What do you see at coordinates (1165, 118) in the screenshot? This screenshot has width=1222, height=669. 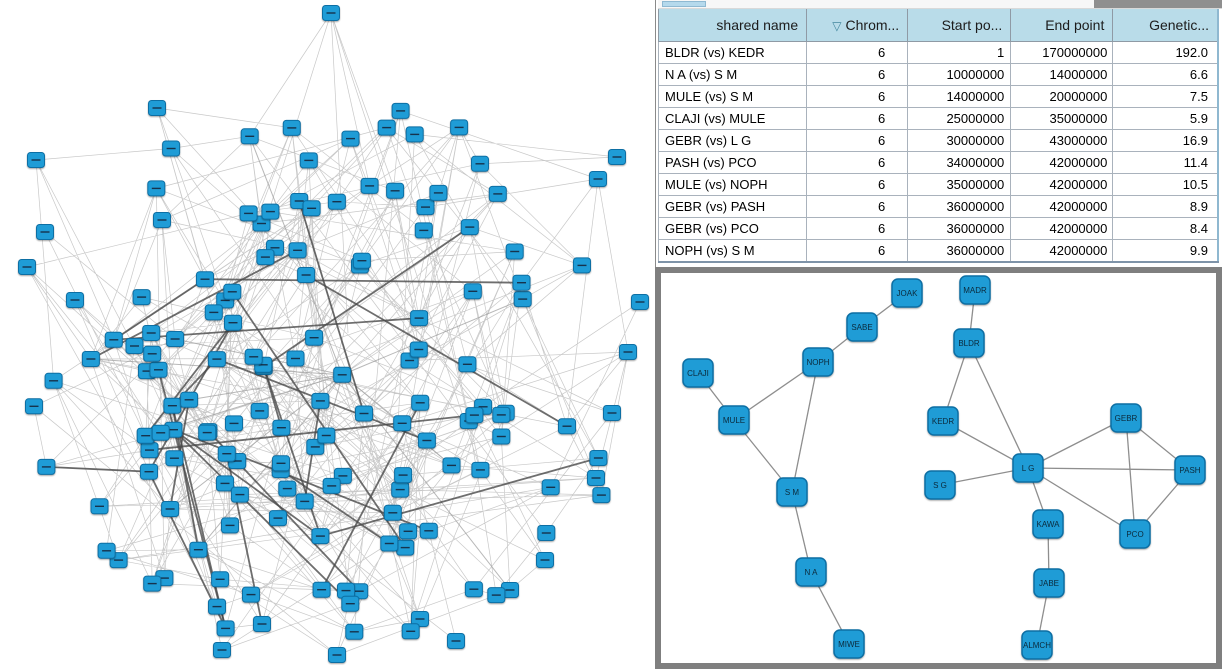 I see `cell-genetic: 5.9` at bounding box center [1165, 118].